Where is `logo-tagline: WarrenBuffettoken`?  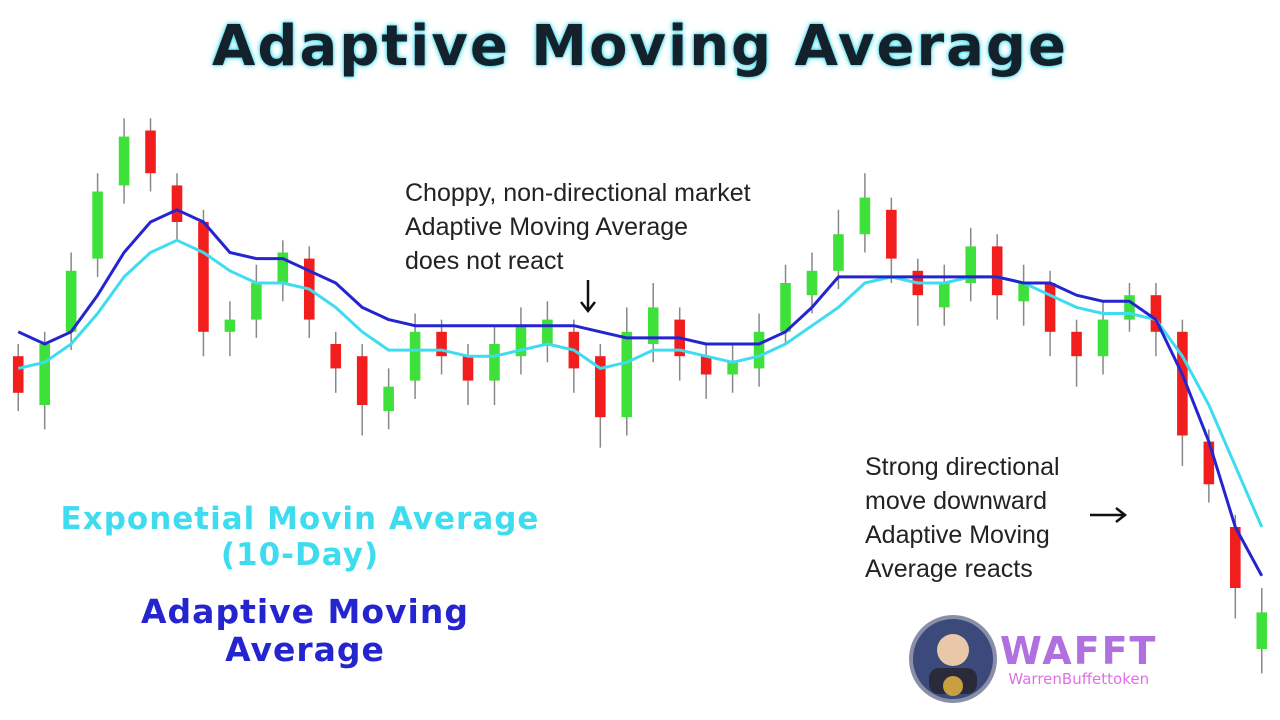
logo-tagline: WarrenBuffettoken is located at coordinates (1079, 679).